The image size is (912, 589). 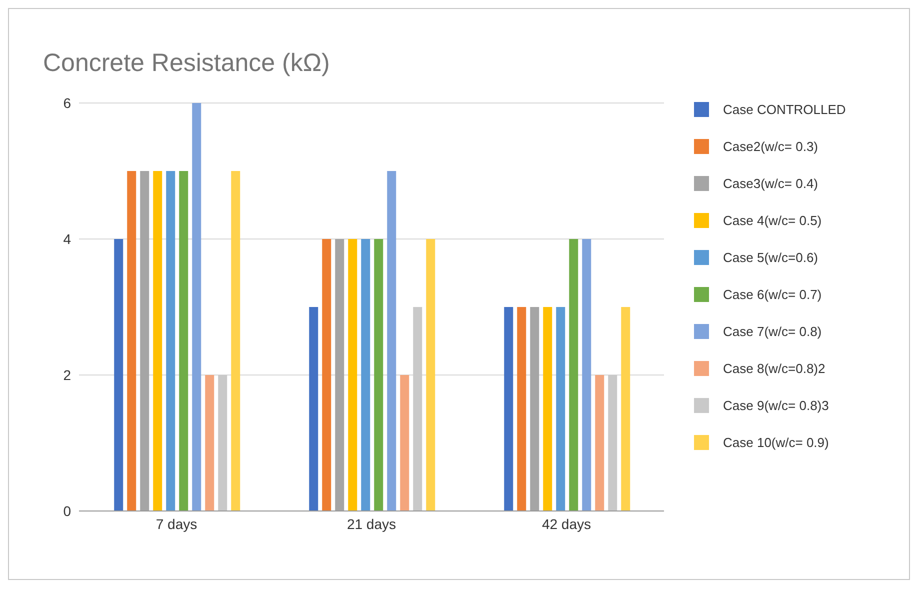 I want to click on y-tick-label: 6, so click(x=67, y=102).